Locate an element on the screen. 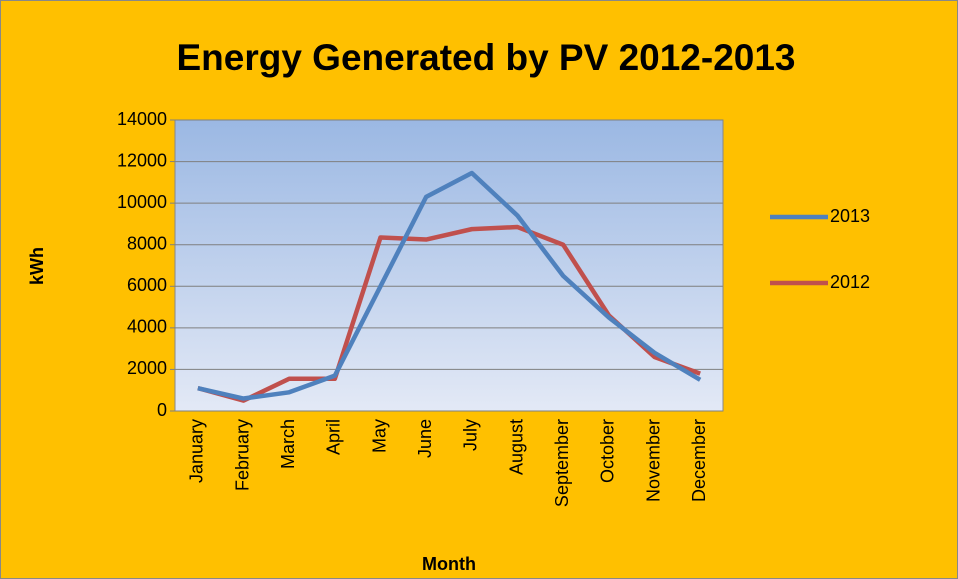 The width and height of the screenshot is (958, 579). y-tick-label: 4000 is located at coordinates (147, 327).